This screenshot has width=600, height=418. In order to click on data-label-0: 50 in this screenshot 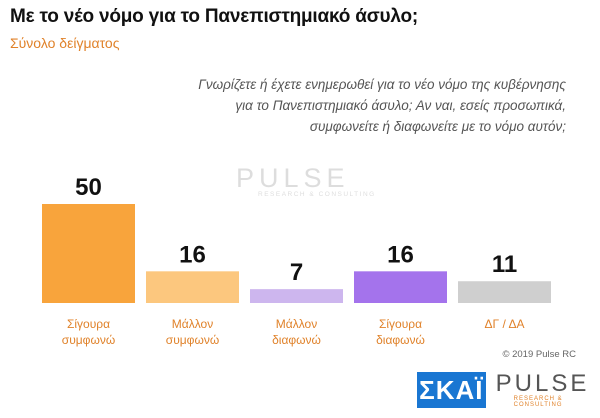, I will do `click(88, 187)`.